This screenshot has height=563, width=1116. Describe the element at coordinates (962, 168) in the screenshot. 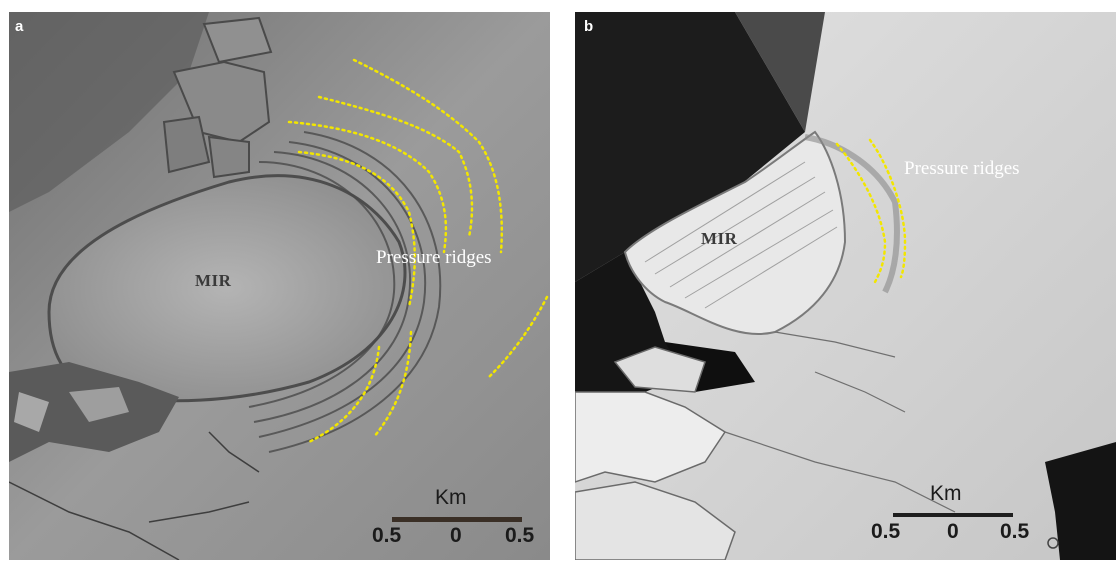

I see `pressure-ridges-label-b: Pressure ridges` at that location.